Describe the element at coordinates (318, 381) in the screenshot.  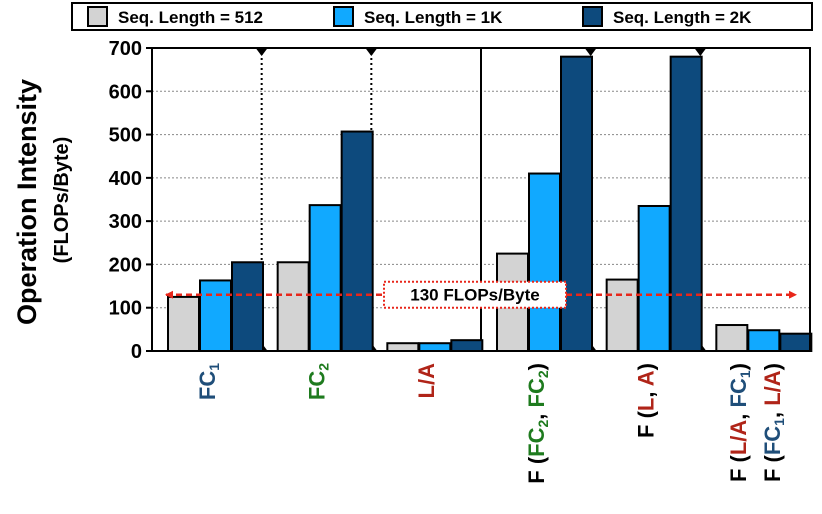
I see `category-label-fc2: FC2` at that location.